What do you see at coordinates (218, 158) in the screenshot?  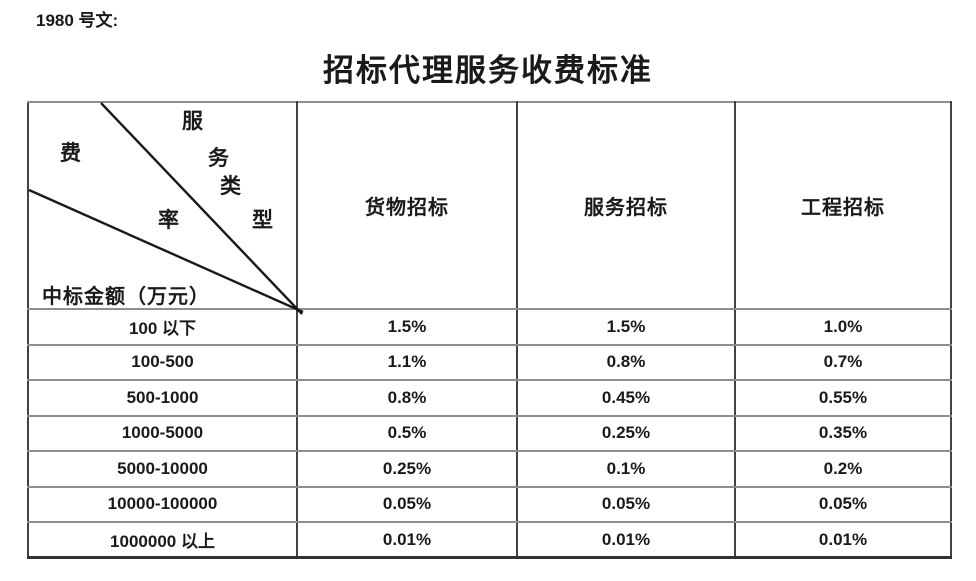 I see `corner-service-type-char-2: 务` at bounding box center [218, 158].